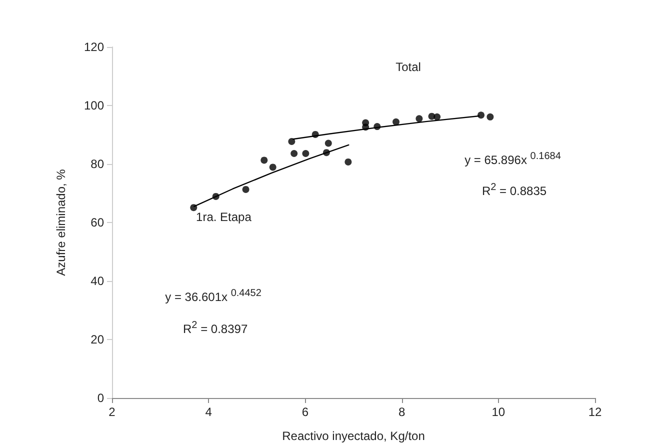  I want to click on y-tick-label: 60, so click(97, 223).